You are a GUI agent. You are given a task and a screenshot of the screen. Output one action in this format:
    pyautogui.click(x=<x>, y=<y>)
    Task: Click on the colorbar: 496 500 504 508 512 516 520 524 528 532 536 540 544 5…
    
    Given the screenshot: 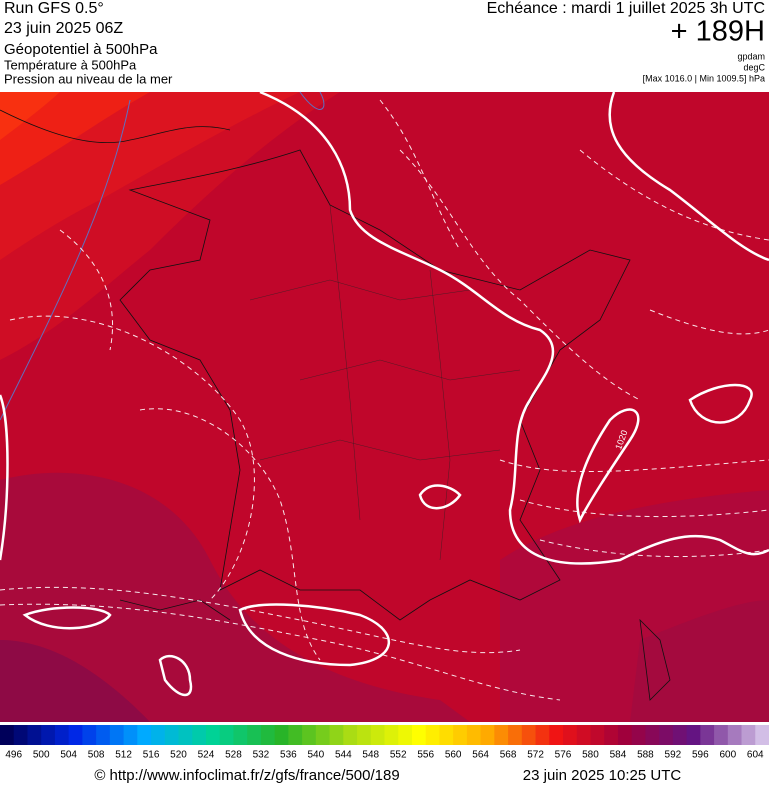 What is the action you would take?
    pyautogui.click(x=384, y=743)
    